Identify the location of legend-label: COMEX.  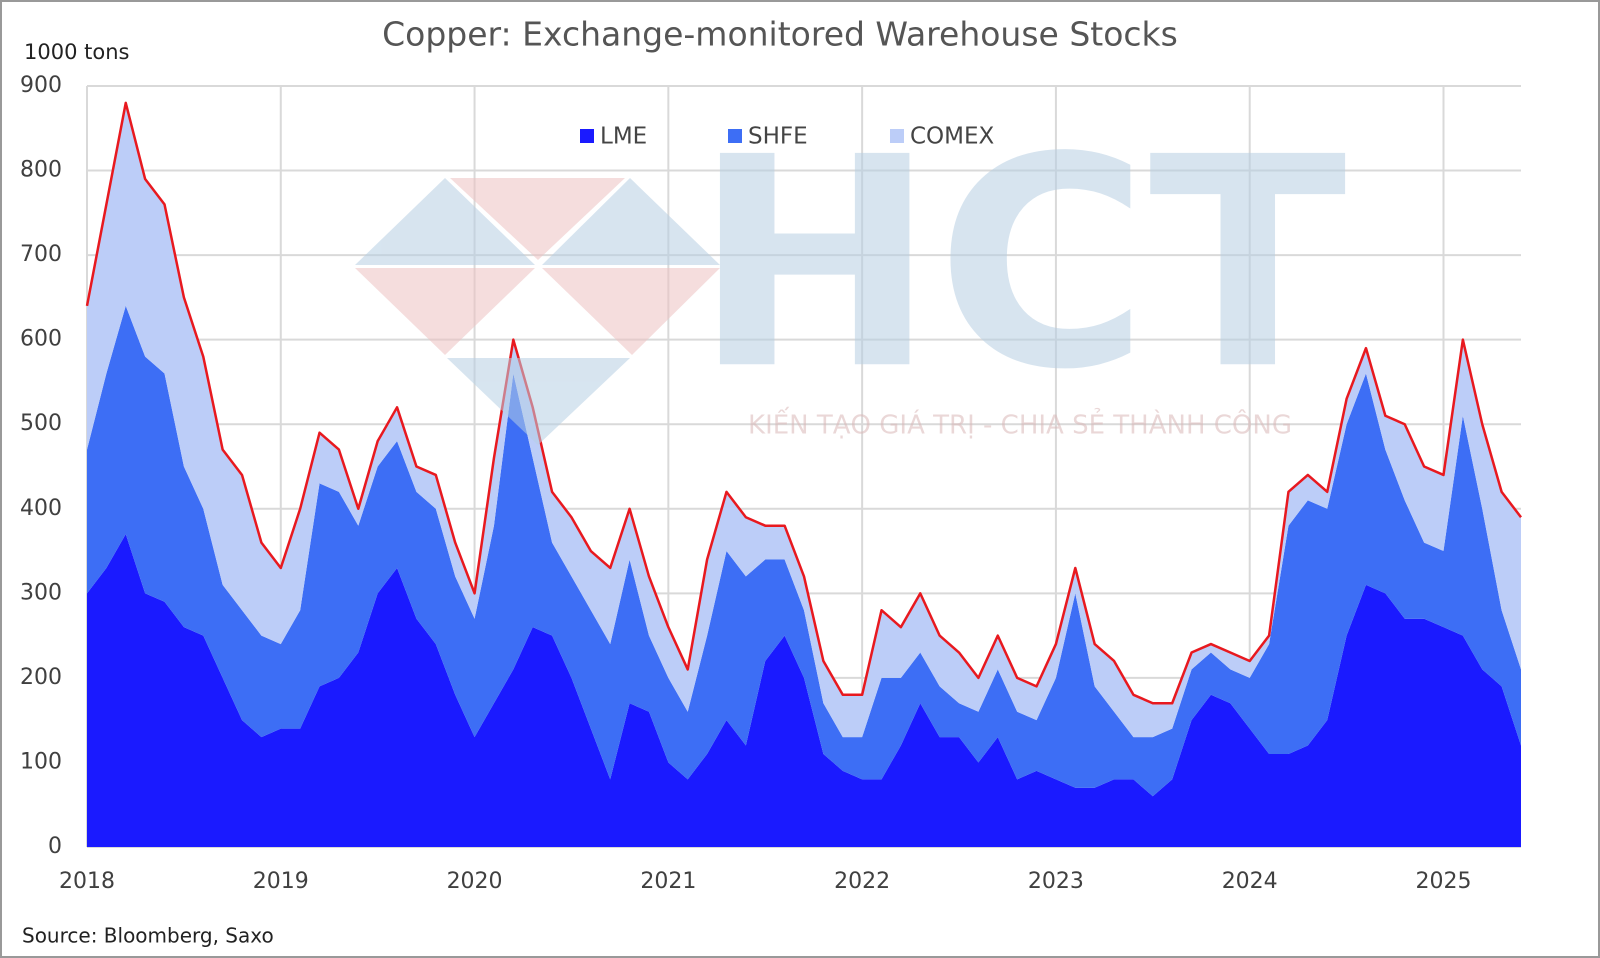
(952, 137).